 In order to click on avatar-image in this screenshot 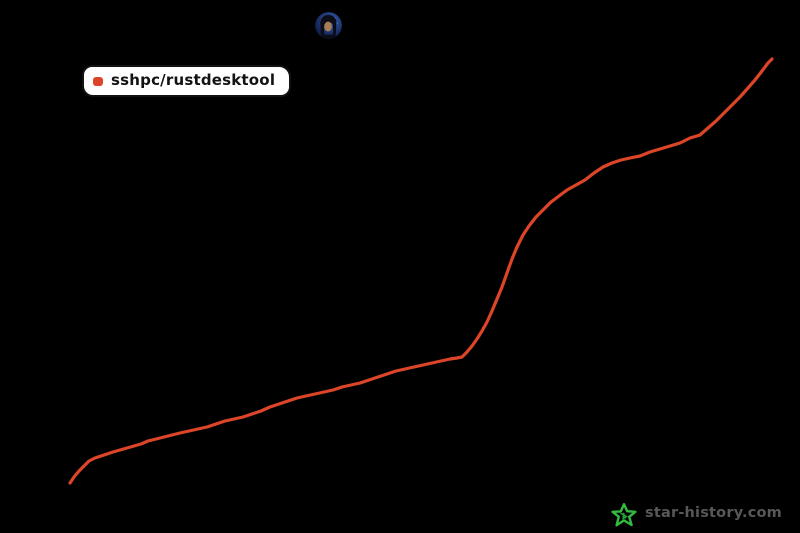, I will do `click(328, 25)`.